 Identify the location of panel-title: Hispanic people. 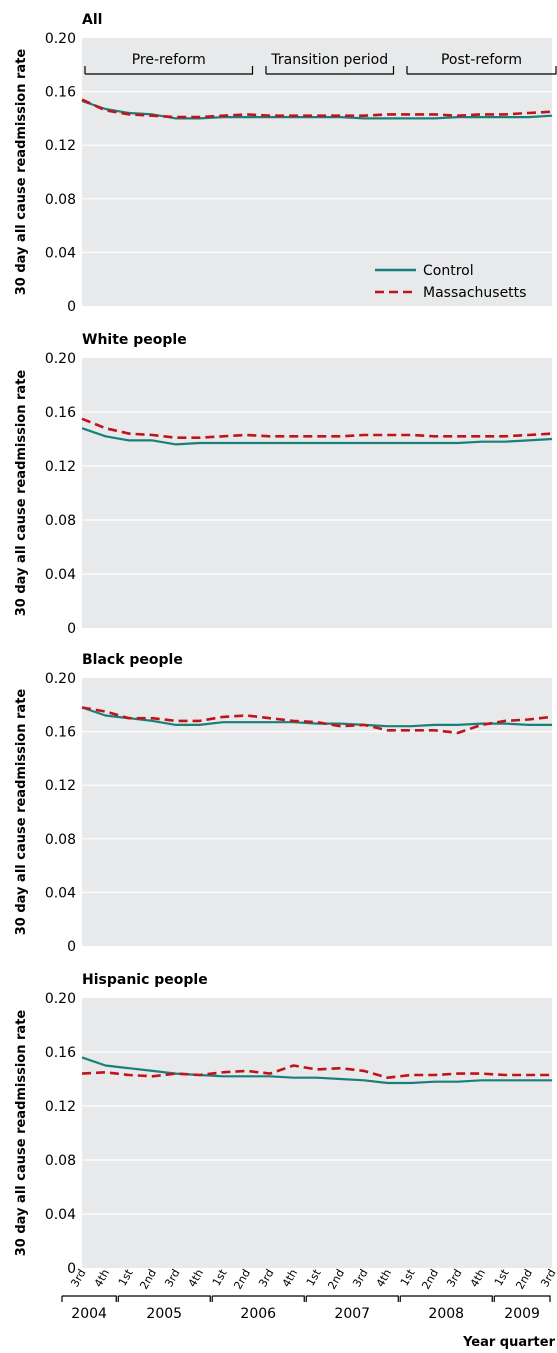
(145, 980).